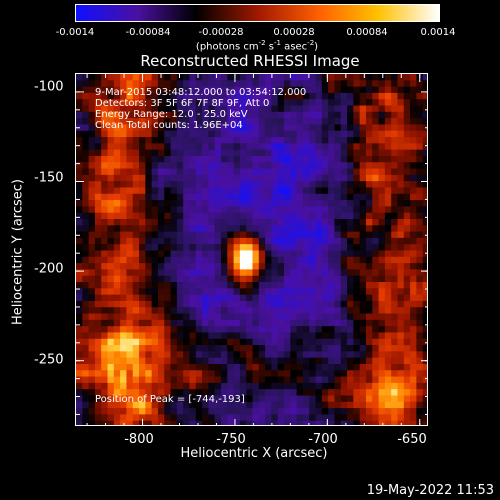 Image resolution: width=500 pixels, height=500 pixels. What do you see at coordinates (367, 32) in the screenshot?
I see `colorbar-tick-label: 0.00084` at bounding box center [367, 32].